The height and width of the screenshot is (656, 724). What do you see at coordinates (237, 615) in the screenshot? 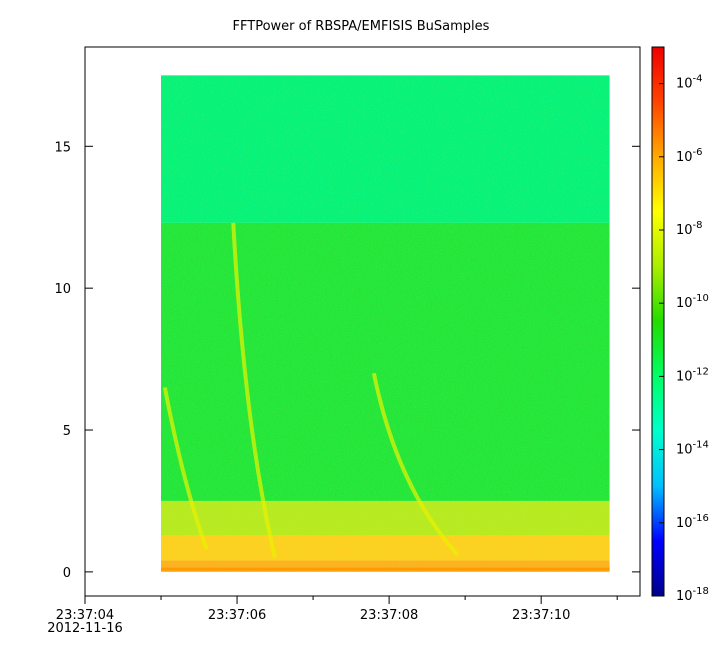
I see `x-tick-label: 23:37:06` at bounding box center [237, 615].